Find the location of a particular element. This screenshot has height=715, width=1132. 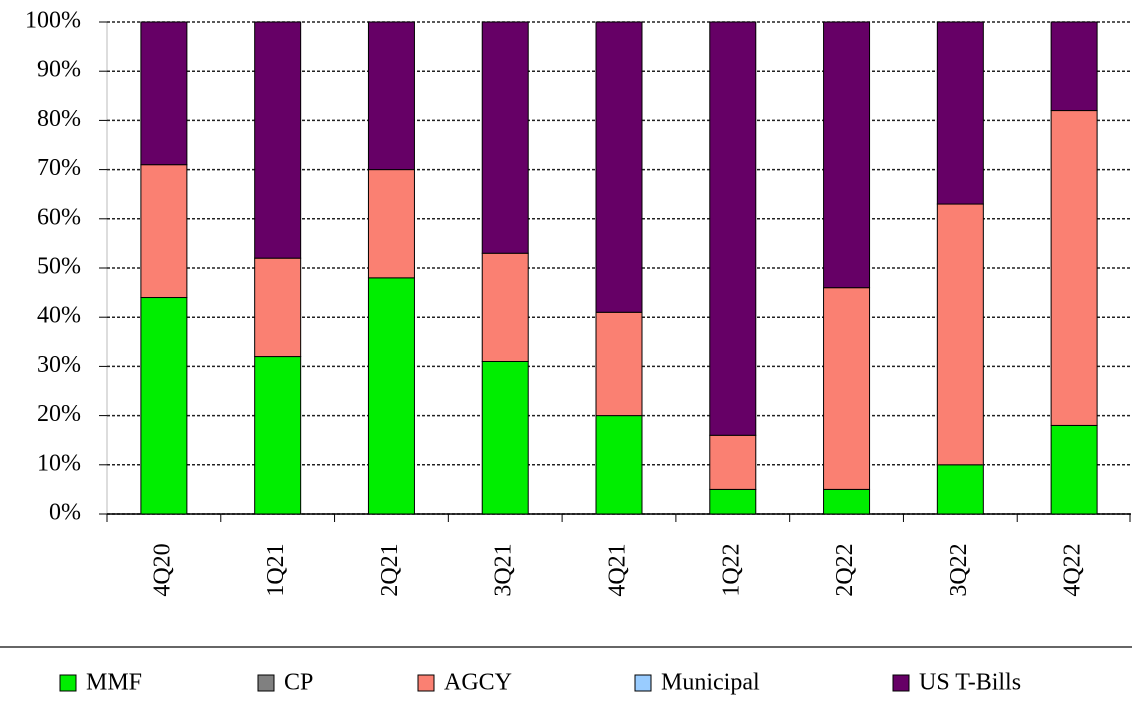

y-tick-label: 30% is located at coordinates (59, 365).